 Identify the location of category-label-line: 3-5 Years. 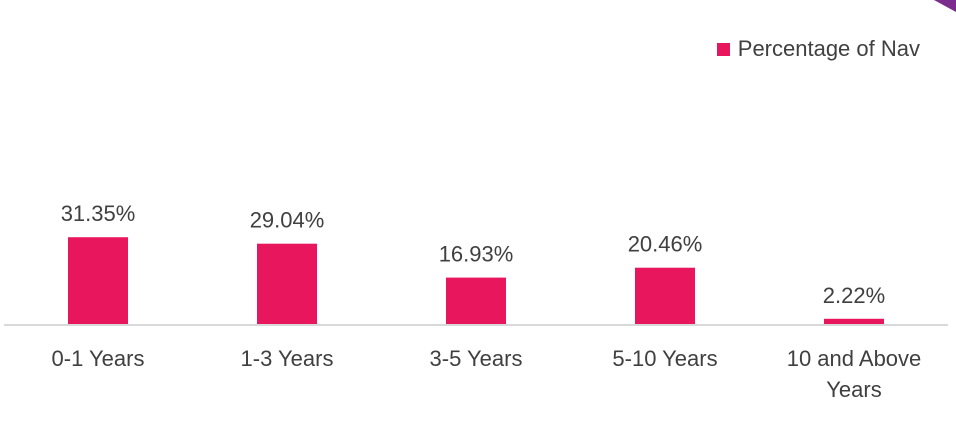
(476, 358).